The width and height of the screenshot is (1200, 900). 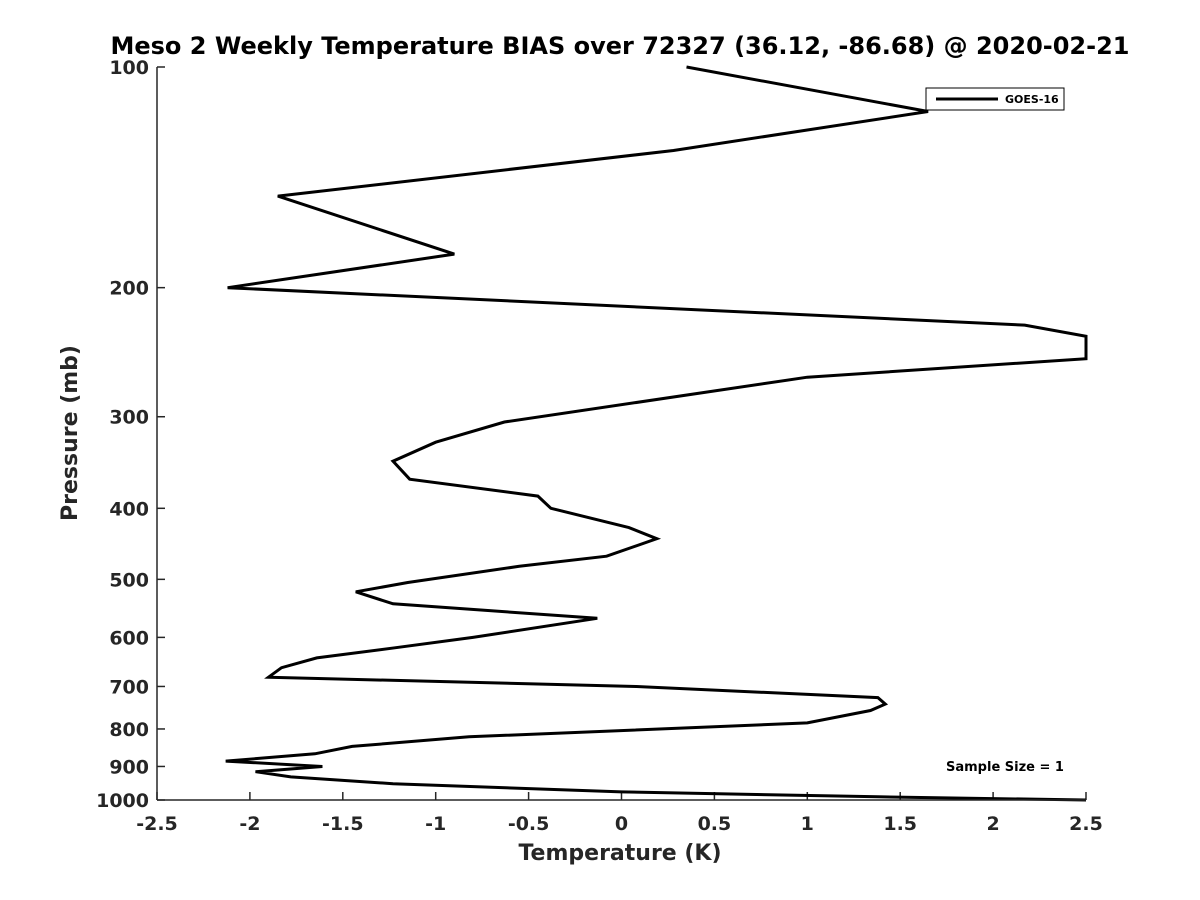 I want to click on x-tick-label: 0, so click(x=621, y=824).